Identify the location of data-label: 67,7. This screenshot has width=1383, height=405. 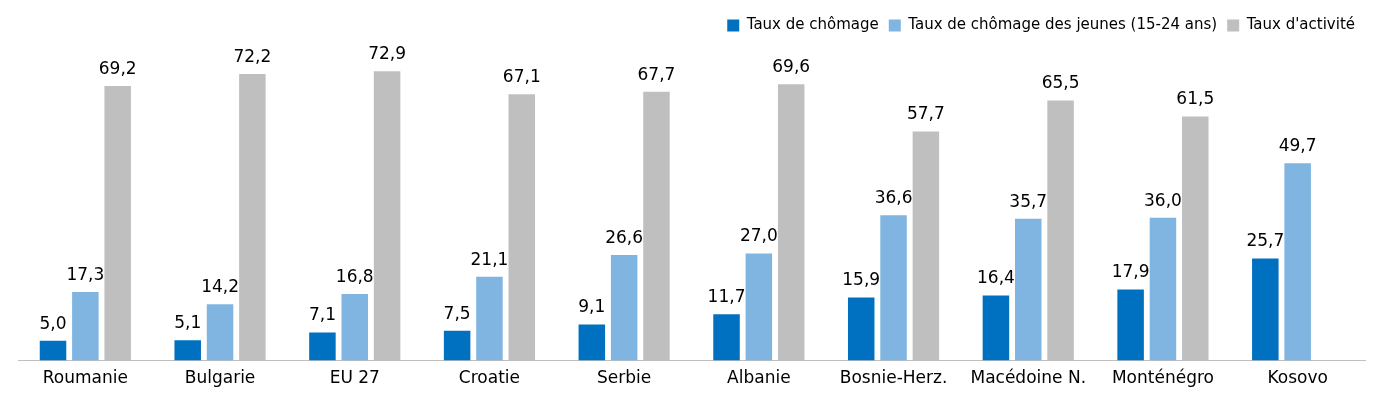
(656, 73).